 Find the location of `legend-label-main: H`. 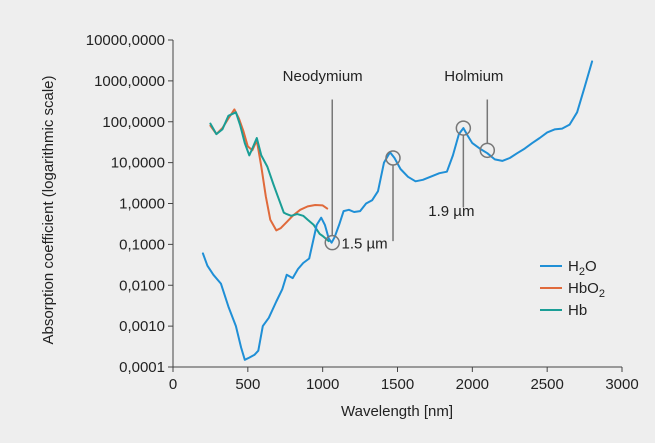

legend-label-main: H is located at coordinates (573, 266).